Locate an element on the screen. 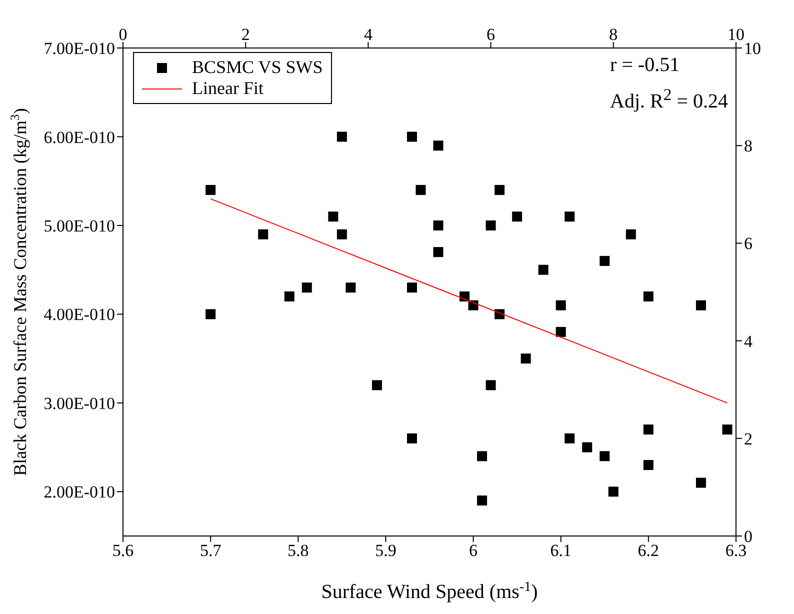  y2-tick-label: 10 is located at coordinates (752, 48).